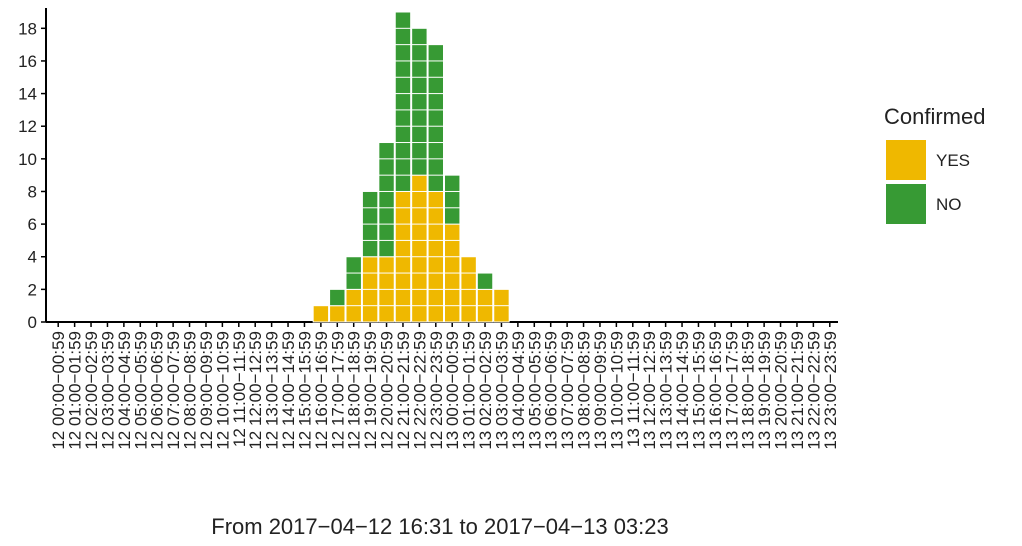 The image size is (1022, 546). I want to click on x-tick-label: 12 13:00−13:59, so click(272, 390).